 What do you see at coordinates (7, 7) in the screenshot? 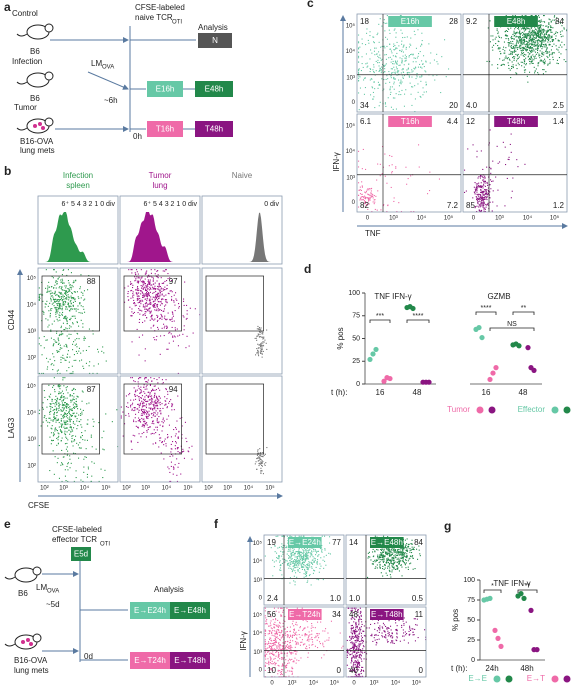
I see `panel-label: a` at bounding box center [7, 7].